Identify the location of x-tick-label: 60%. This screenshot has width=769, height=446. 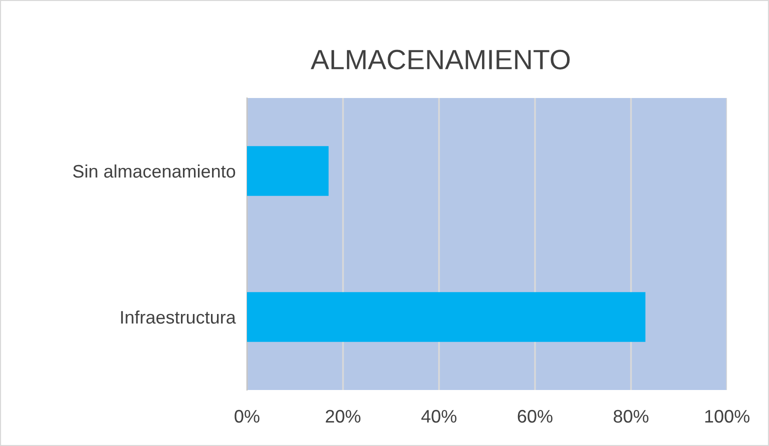
(535, 416).